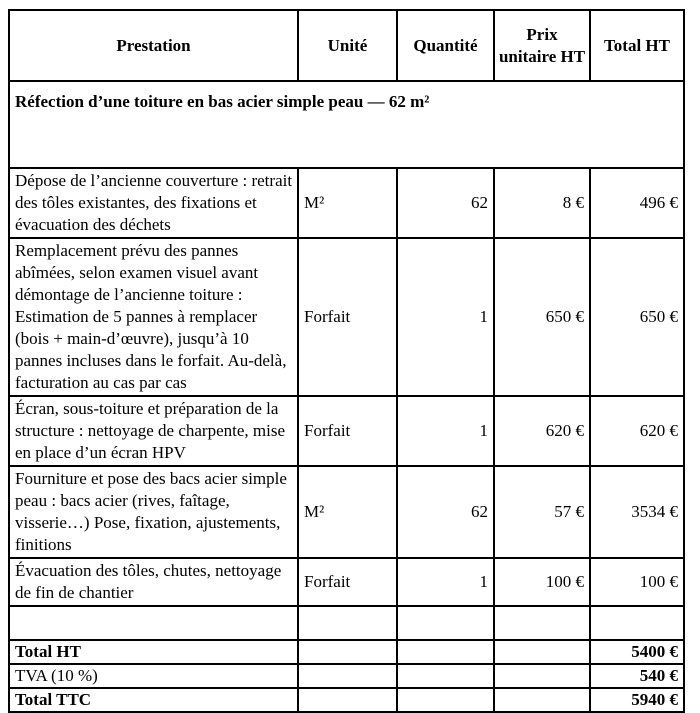 The width and height of the screenshot is (700, 713). Describe the element at coordinates (542, 45) in the screenshot. I see `column-header-prix-unitaire-ht: Prix unitaire HT` at that location.